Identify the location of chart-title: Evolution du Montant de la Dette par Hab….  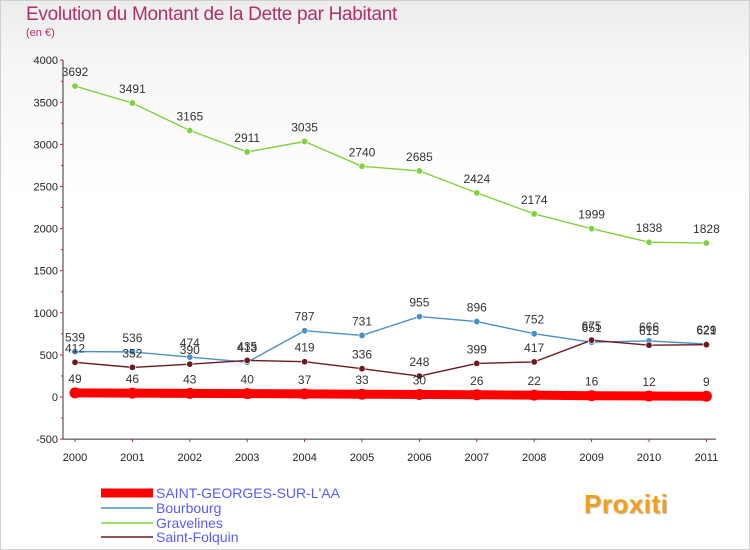
(211, 14).